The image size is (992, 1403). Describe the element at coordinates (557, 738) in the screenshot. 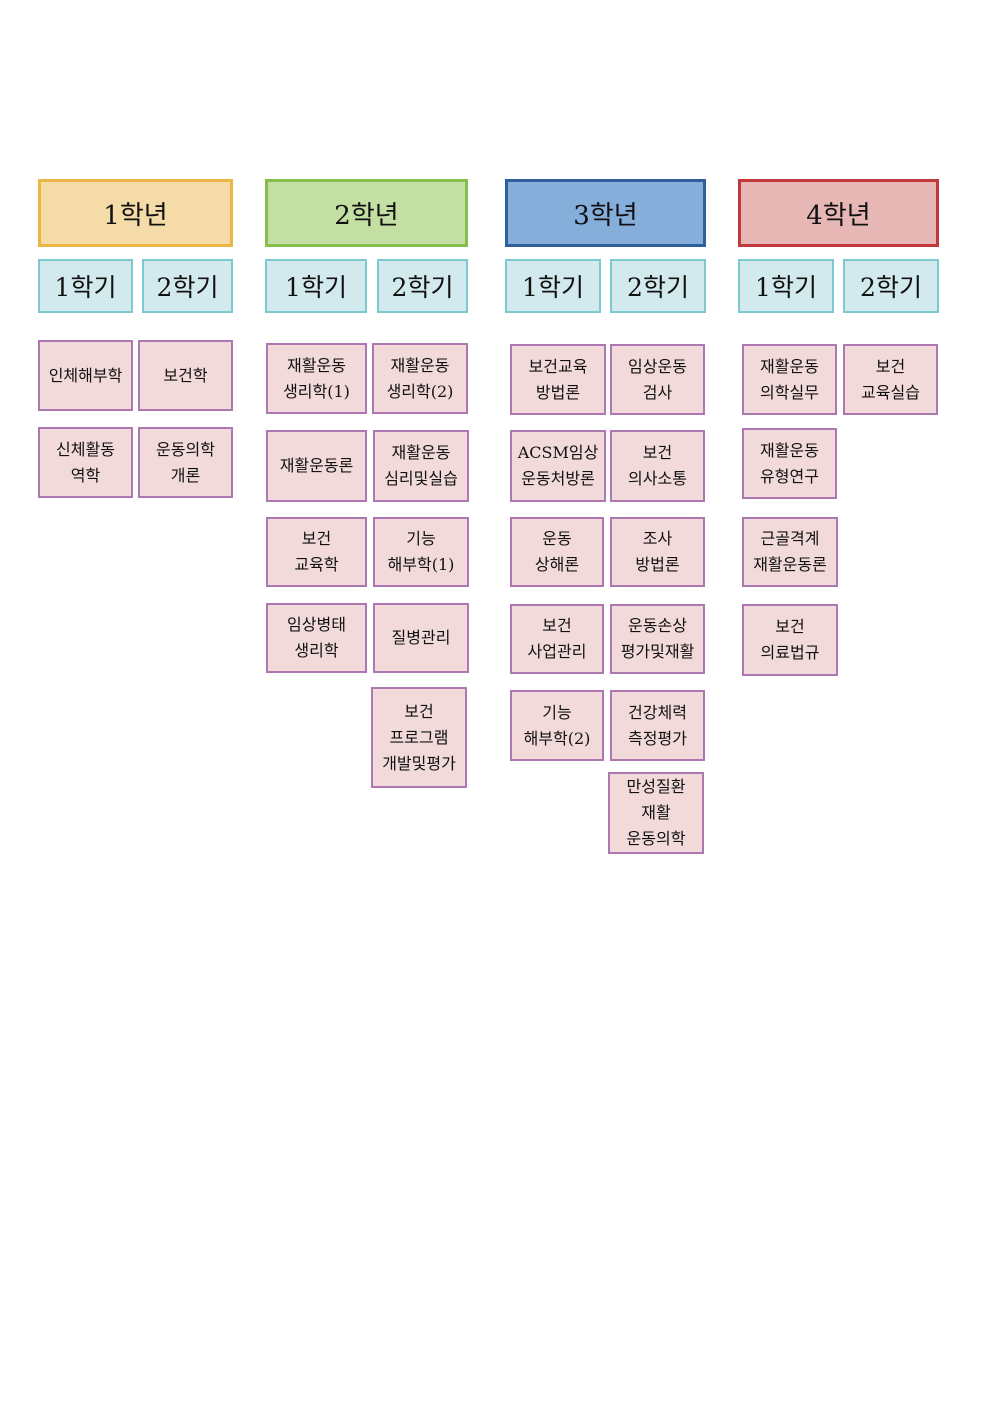

I see `course-name-line: 해부학(2)` at that location.